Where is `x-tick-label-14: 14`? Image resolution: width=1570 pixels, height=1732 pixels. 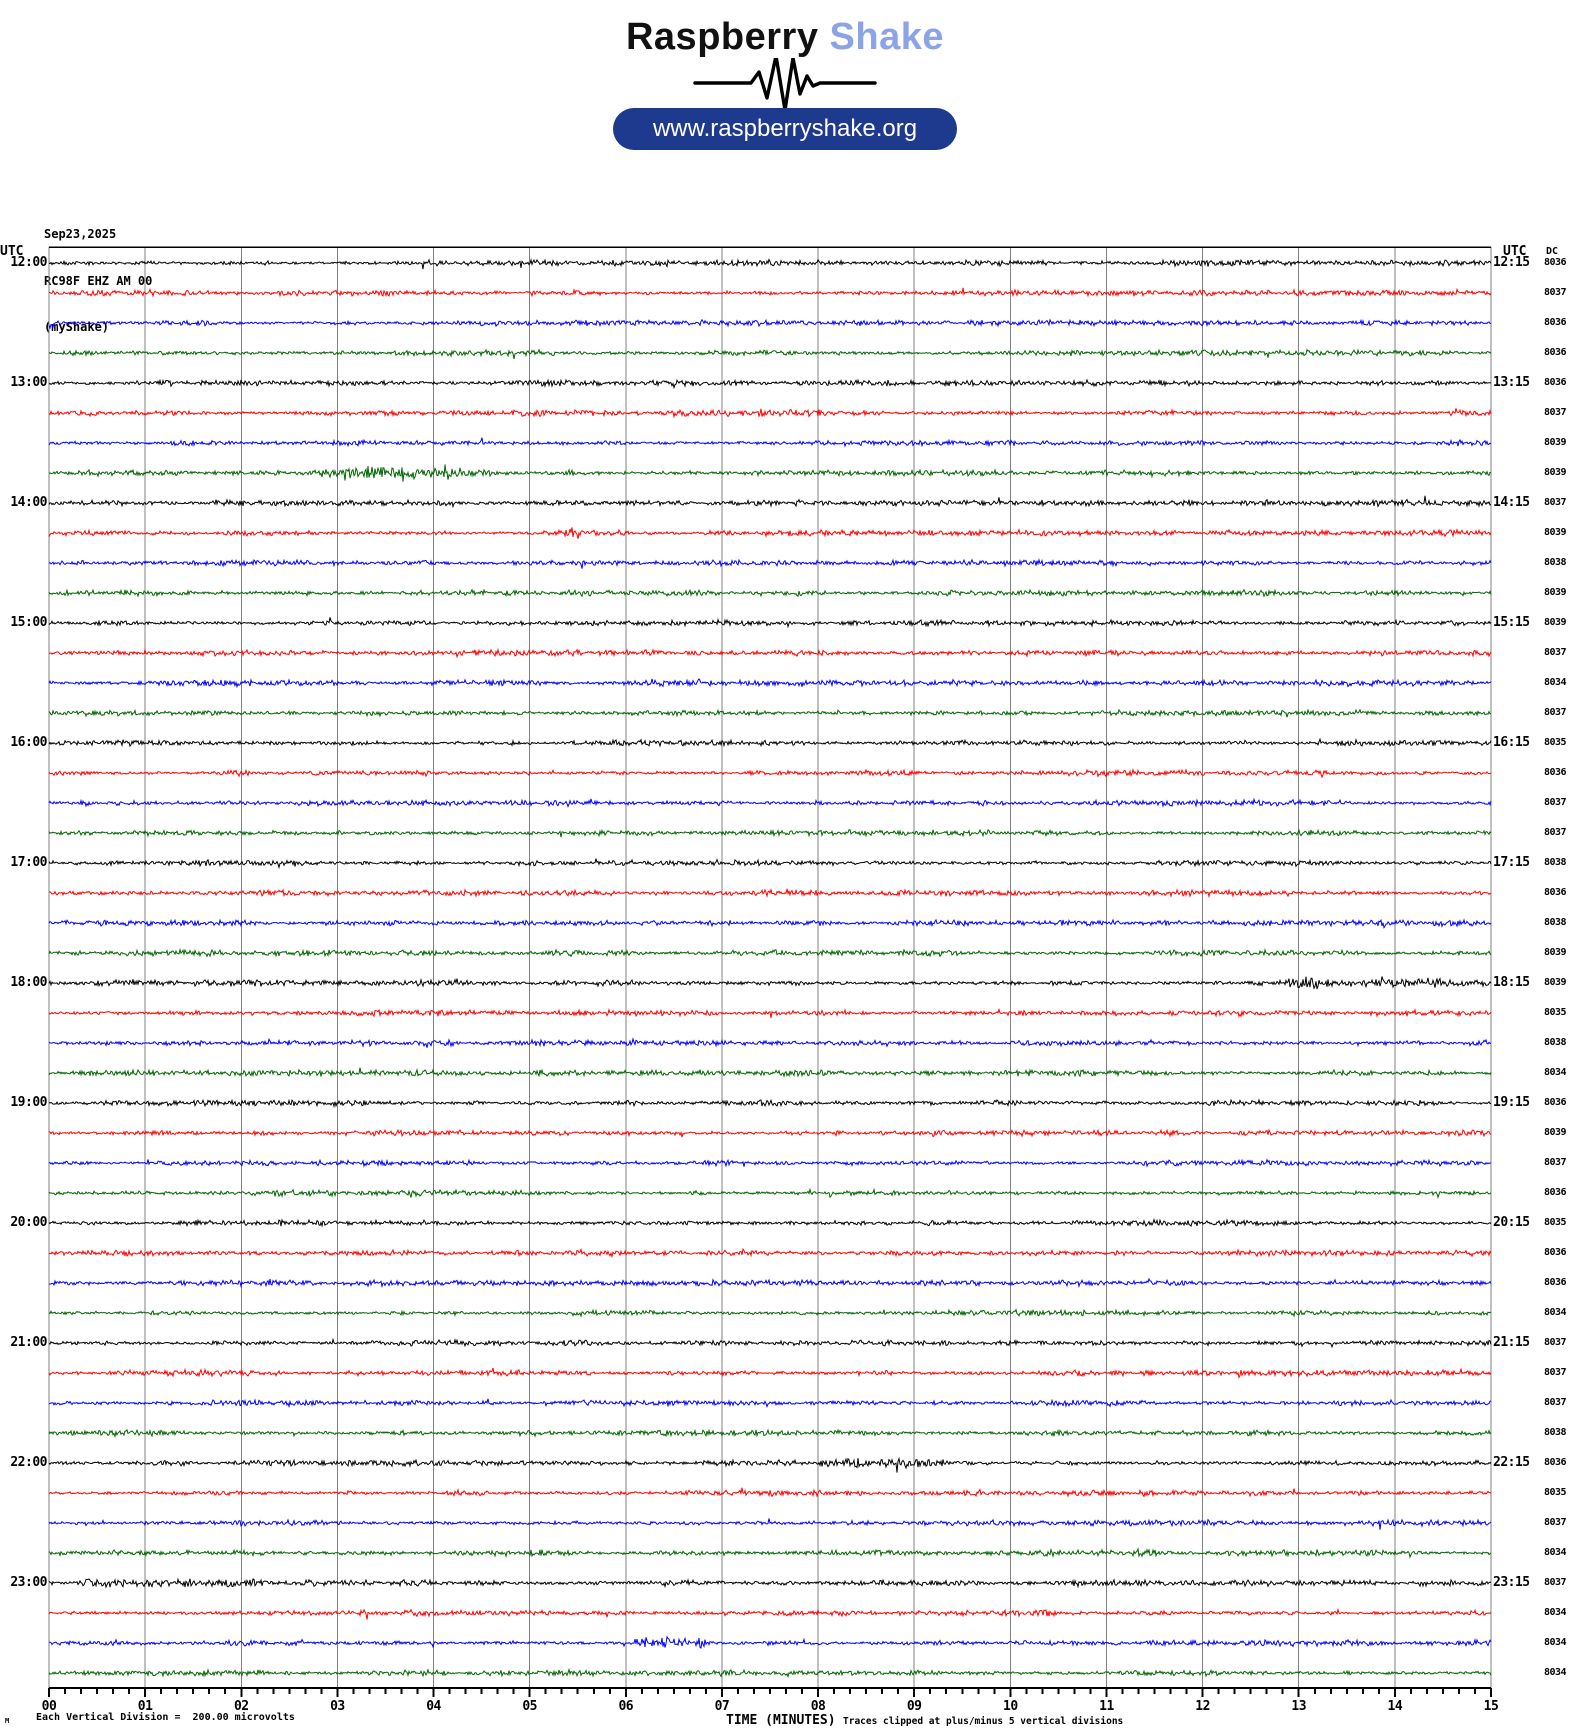
x-tick-label-14: 14 is located at coordinates (1395, 1706).